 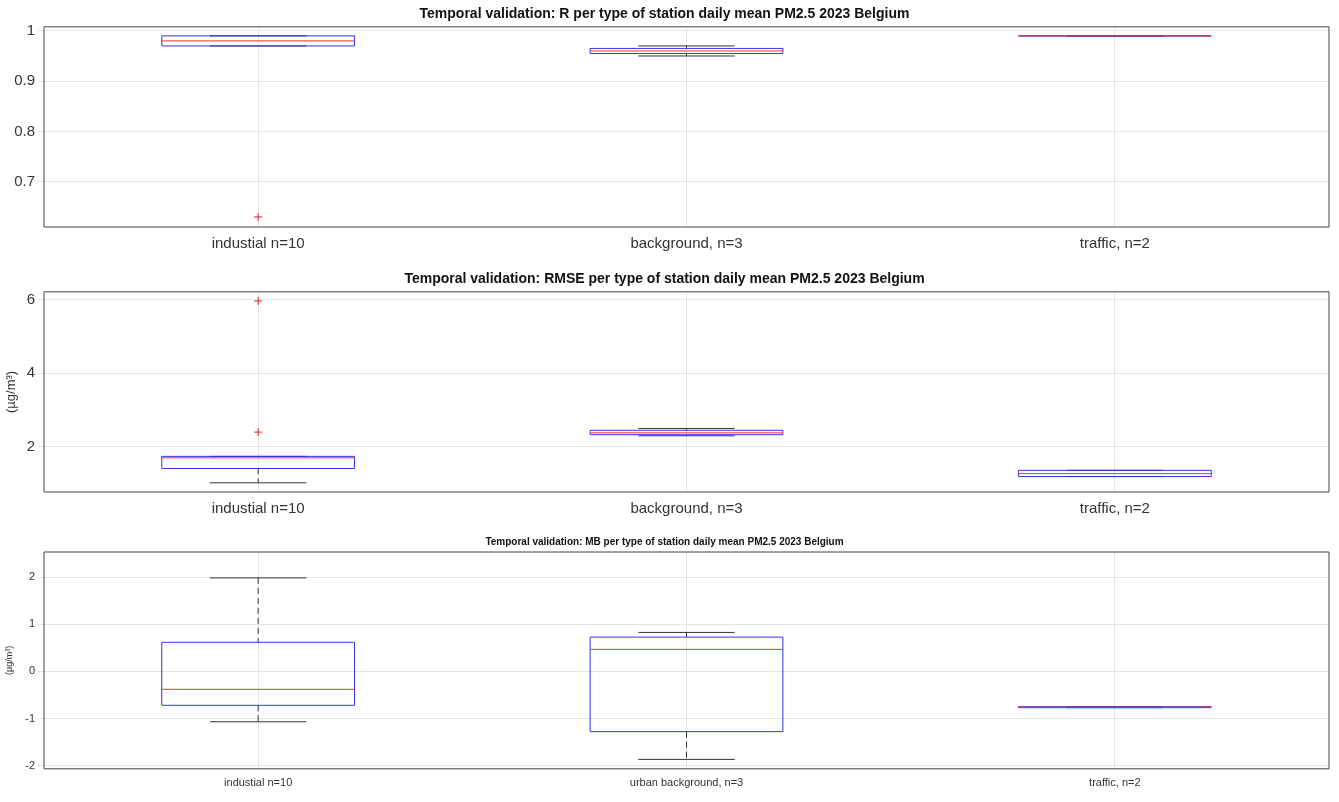 What do you see at coordinates (30, 764) in the screenshot?
I see `y-tick-label: -2` at bounding box center [30, 764].